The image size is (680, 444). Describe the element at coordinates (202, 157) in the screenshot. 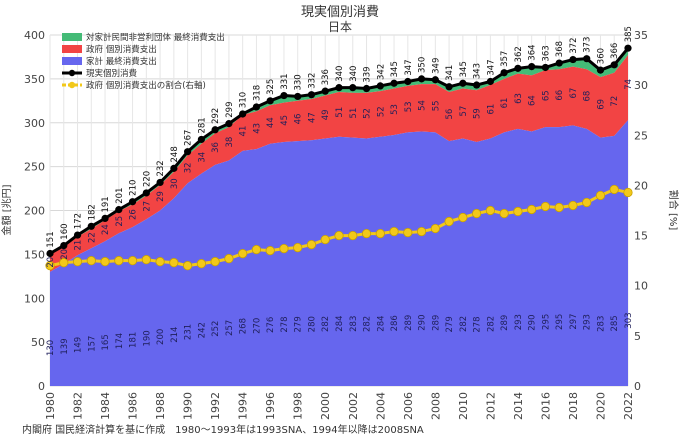

I see `government-data-label: 34` at that location.